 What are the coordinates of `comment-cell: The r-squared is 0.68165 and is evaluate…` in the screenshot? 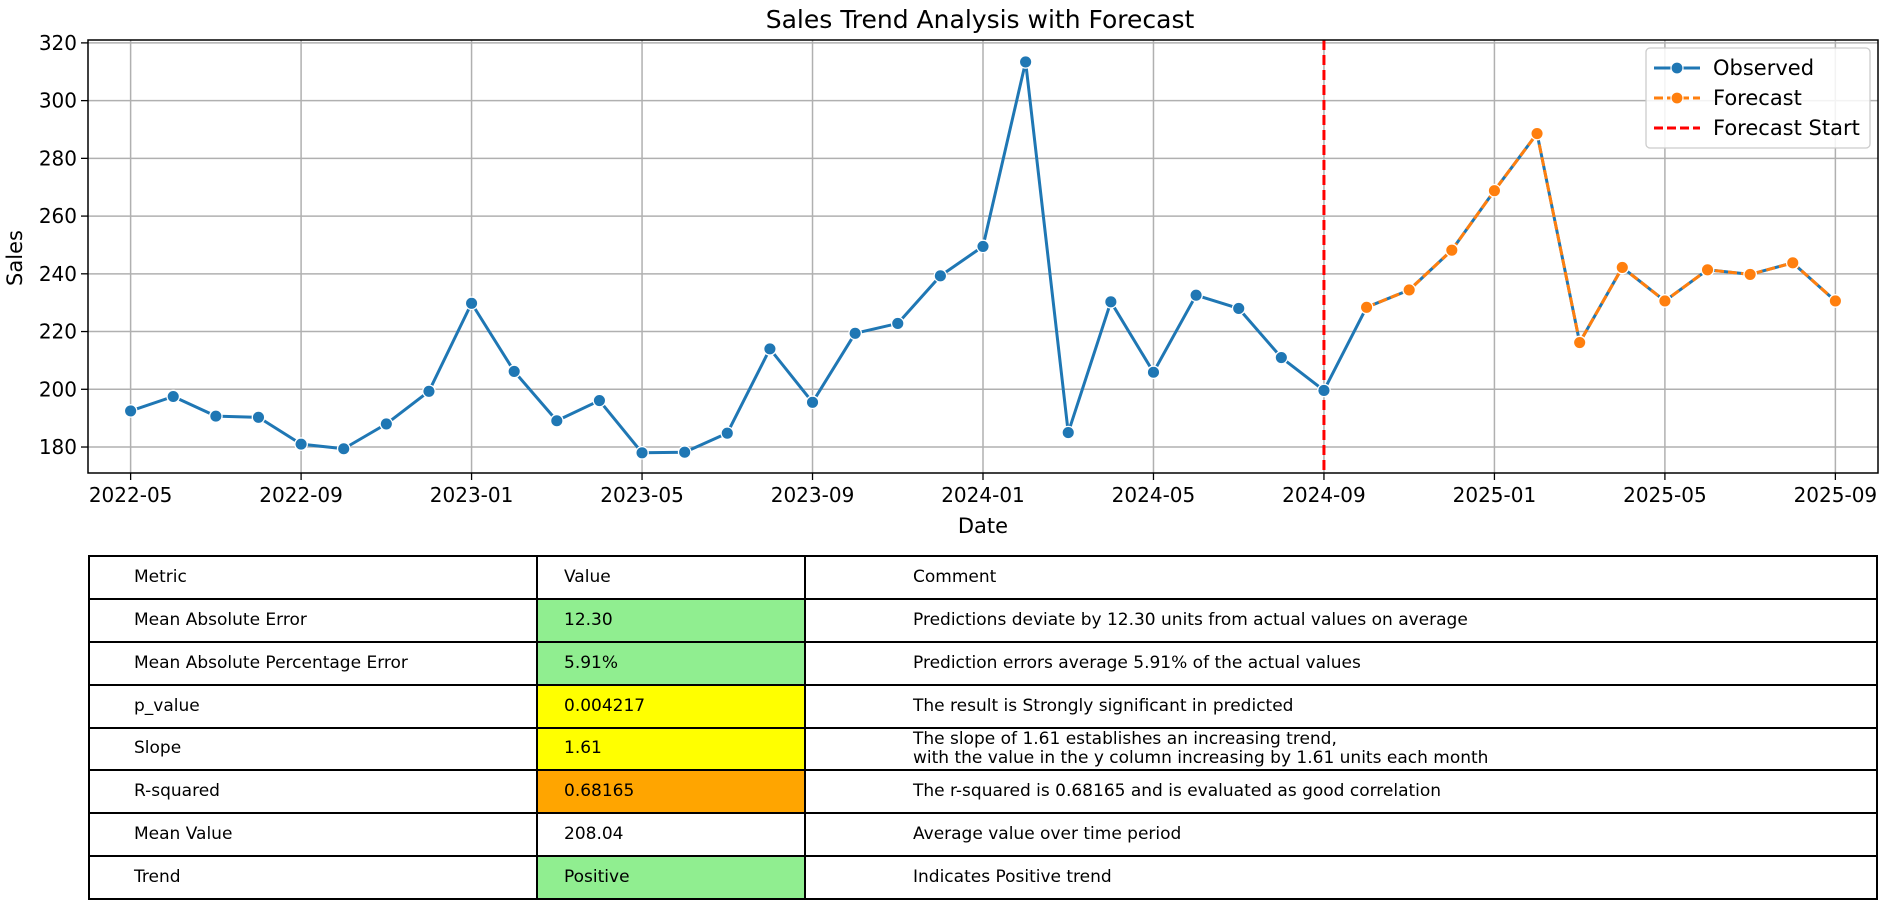 It's located at (1341, 792).